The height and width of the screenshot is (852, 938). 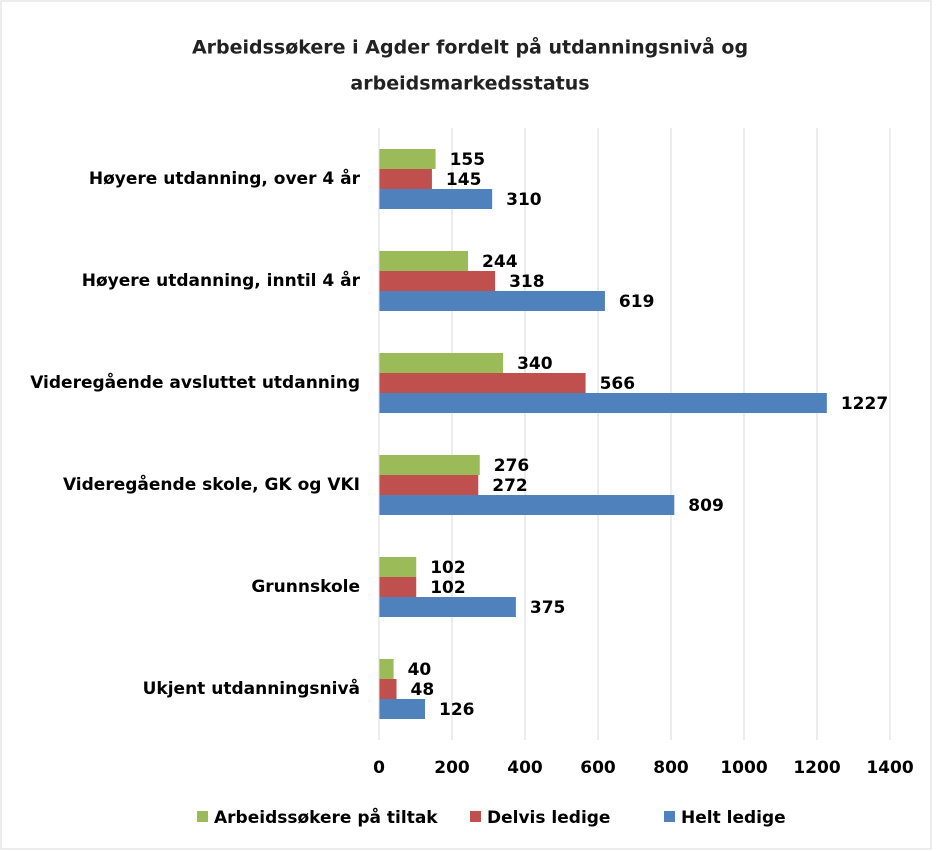 I want to click on data-label: 809, so click(x=706, y=506).